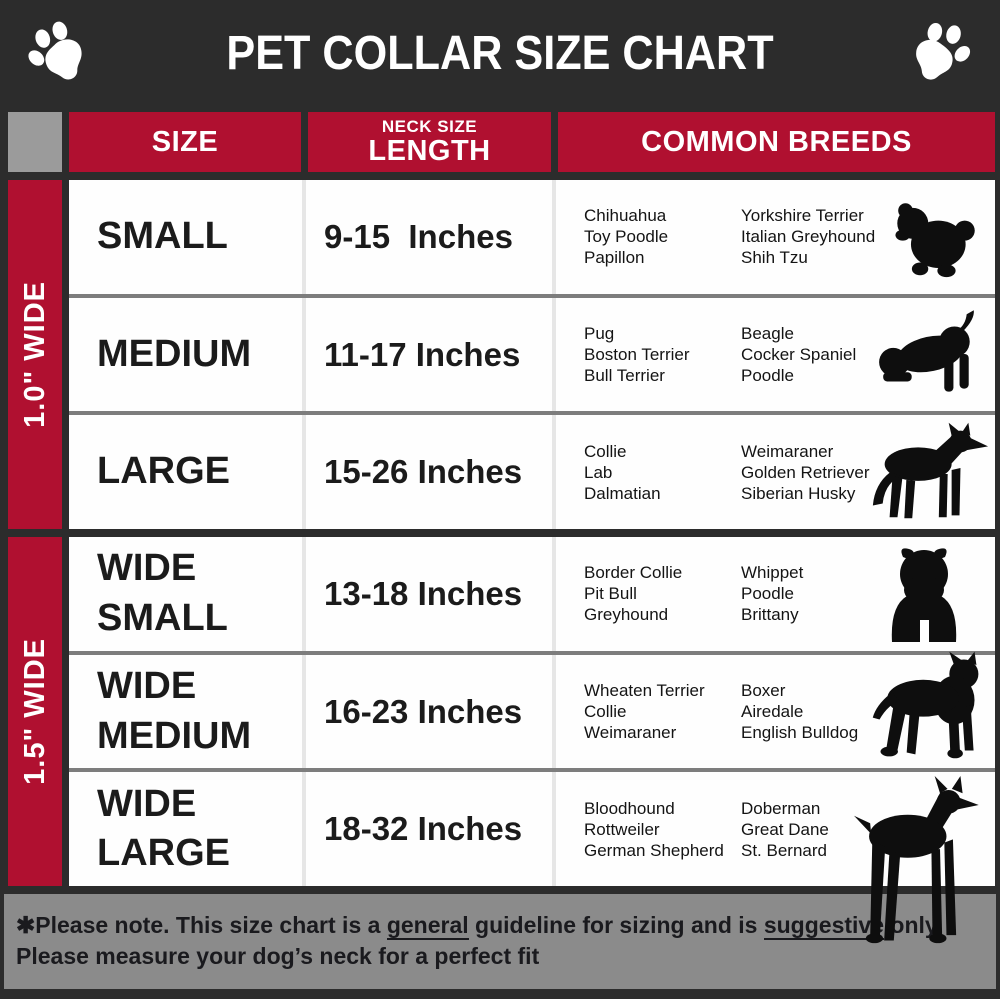  Describe the element at coordinates (785, 829) in the screenshot. I see `breed-list-b: Doberman Great Dane St. Bernard` at that location.